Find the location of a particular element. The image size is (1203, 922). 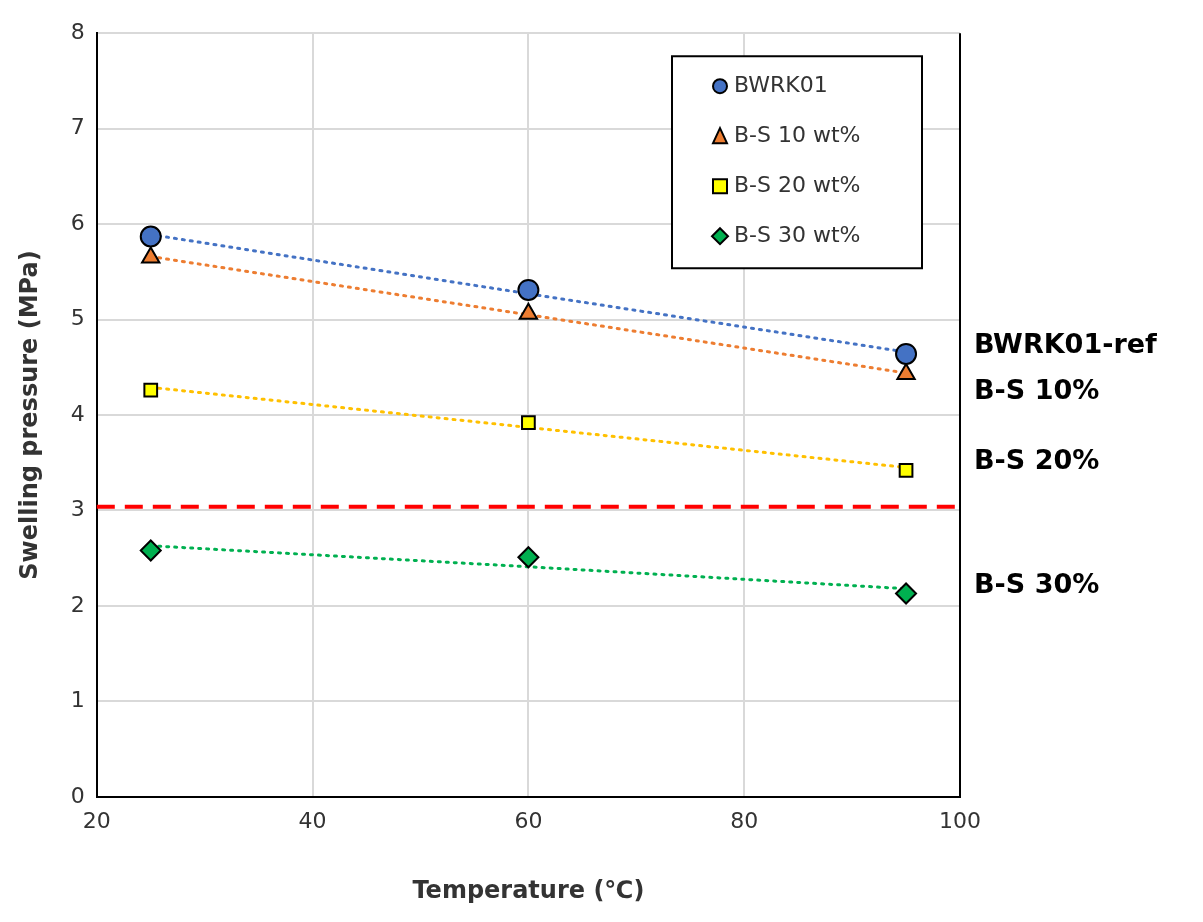

y-tick-label: 7 is located at coordinates (77, 127).